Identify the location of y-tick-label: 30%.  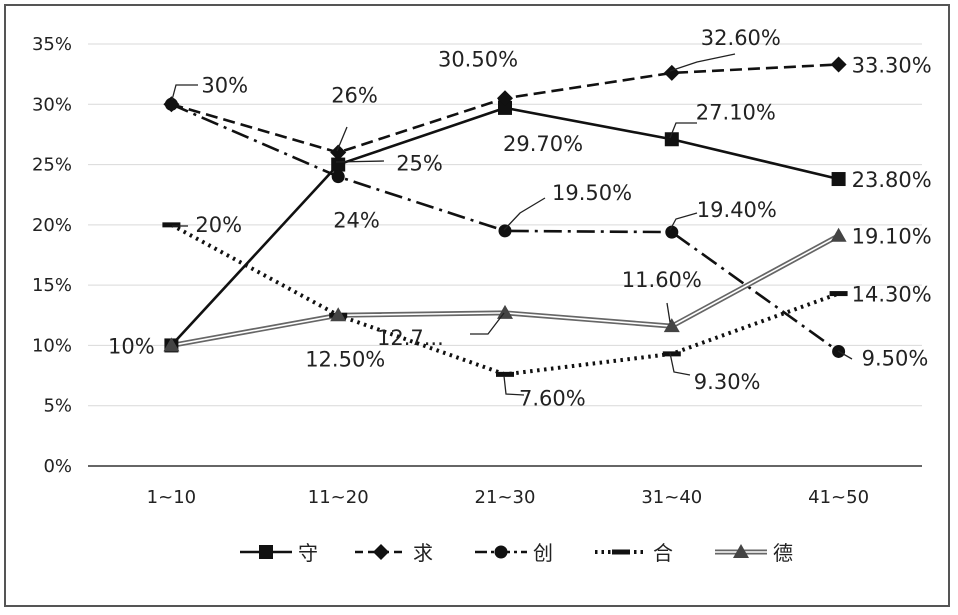
(52, 104).